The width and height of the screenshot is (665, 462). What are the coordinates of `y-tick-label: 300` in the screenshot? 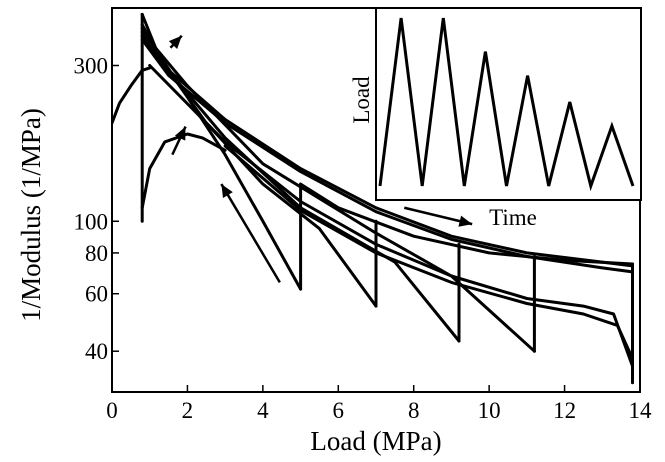 It's located at (91, 65).